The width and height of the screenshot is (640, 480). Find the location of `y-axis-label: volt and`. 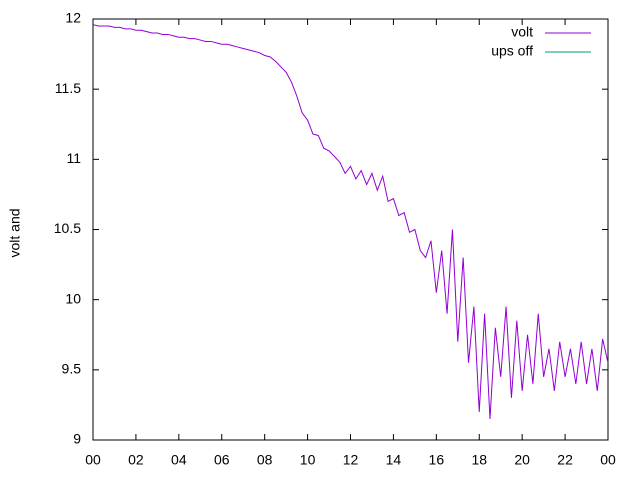

y-axis-label: volt and is located at coordinates (15, 232).